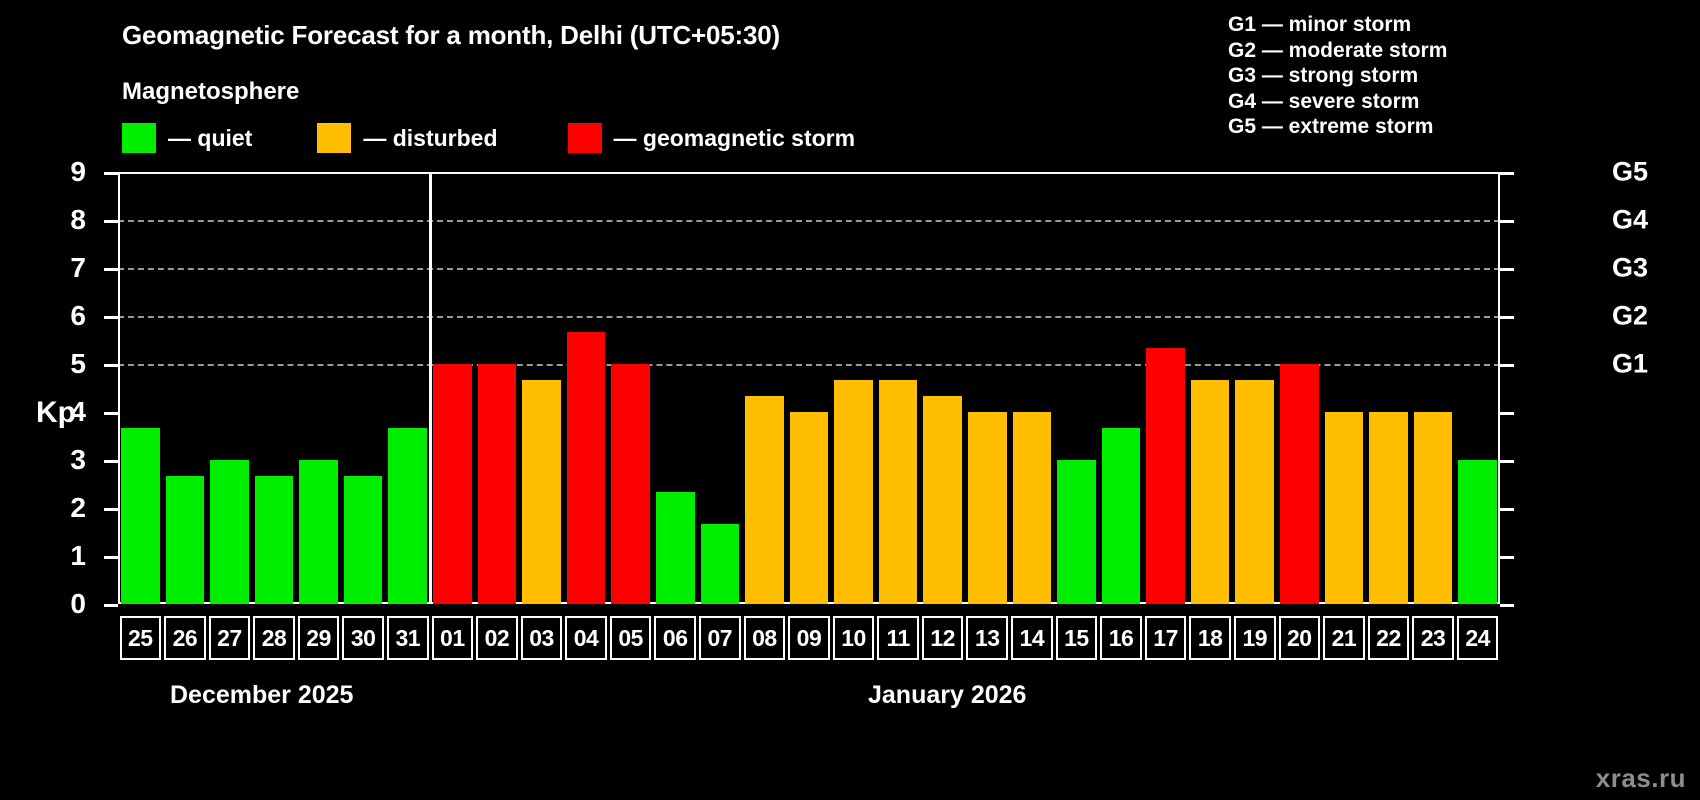  Describe the element at coordinates (720, 638) in the screenshot. I see `day-label-07: 07` at that location.